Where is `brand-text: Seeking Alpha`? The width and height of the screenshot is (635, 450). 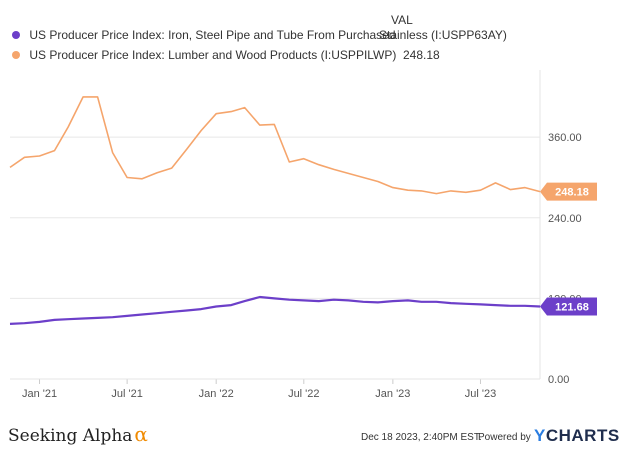
brand-text: Seeking Alpha is located at coordinates (70, 436).